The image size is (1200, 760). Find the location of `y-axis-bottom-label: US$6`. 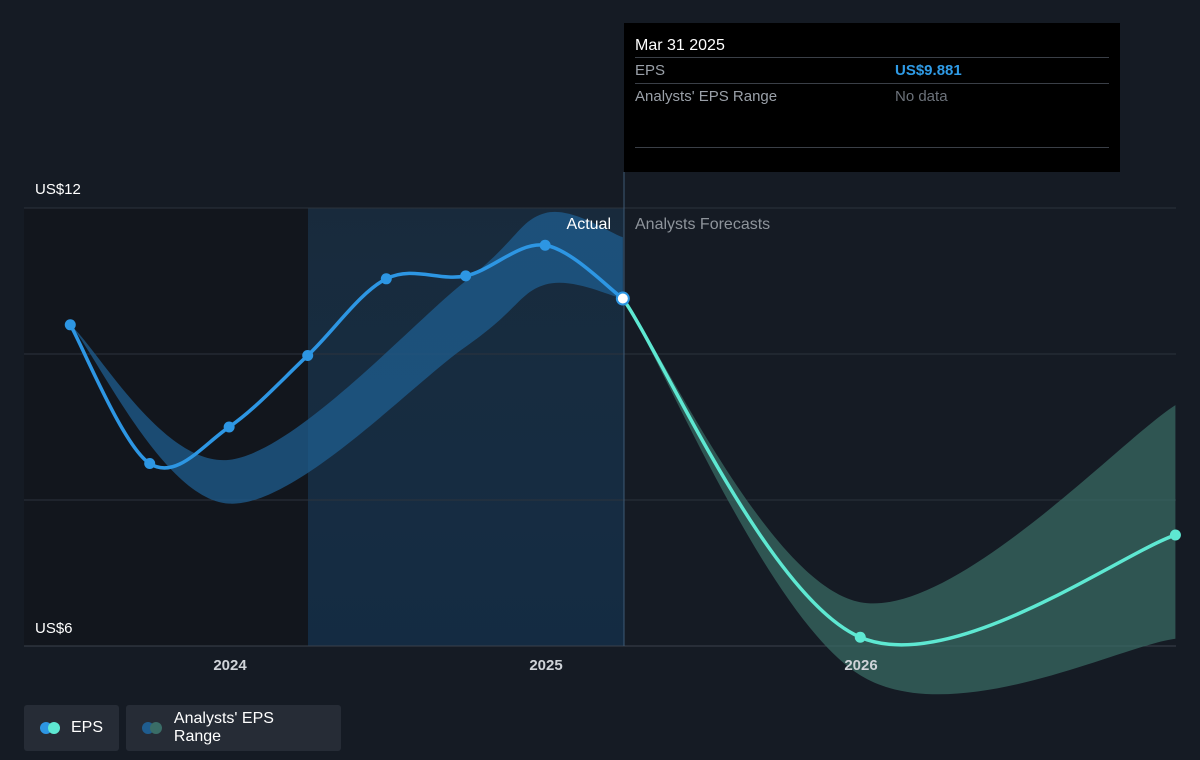

y-axis-bottom-label: US$6 is located at coordinates (54, 628).